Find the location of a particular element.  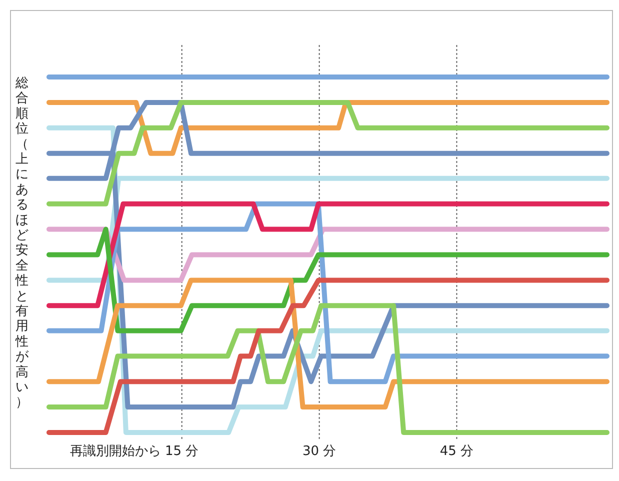

xtick: 45 分 is located at coordinates (457, 451).